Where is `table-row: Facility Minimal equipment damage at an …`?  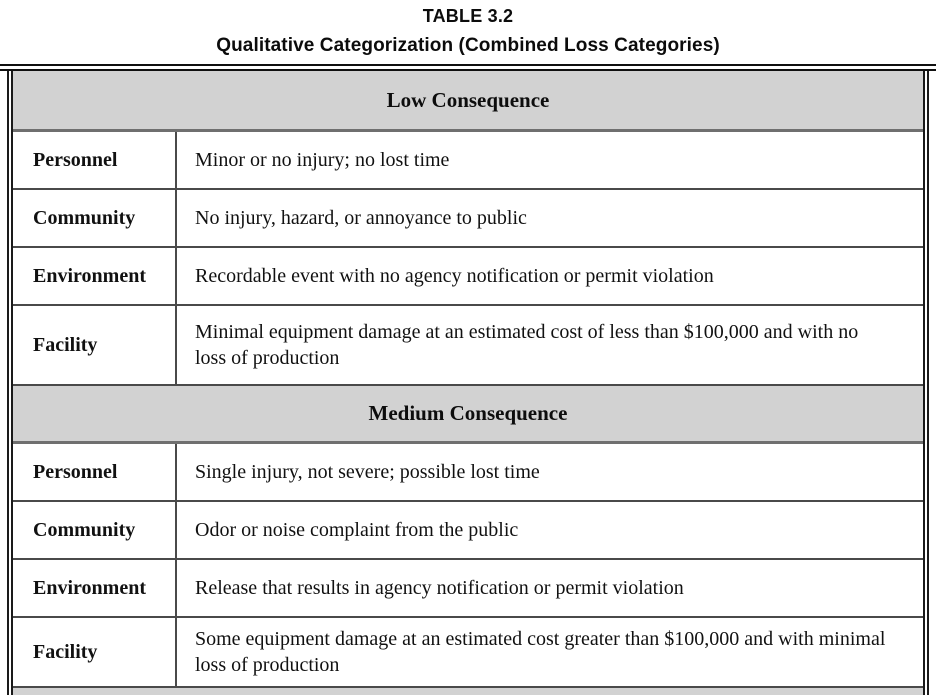
table-row: Facility Minimal equipment damage at an … is located at coordinates (468, 346).